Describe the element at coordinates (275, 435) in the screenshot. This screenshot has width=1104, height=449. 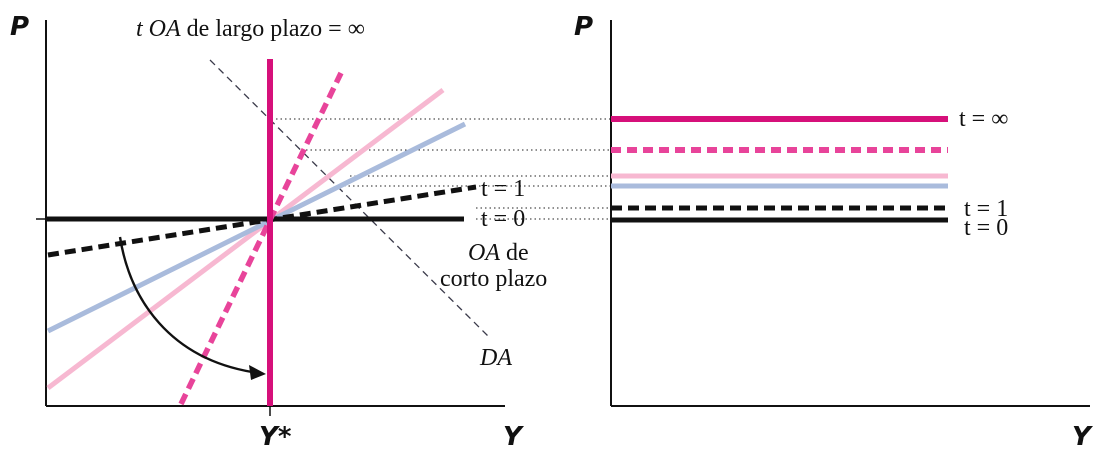
I see `ystar-label: Y*` at that location.